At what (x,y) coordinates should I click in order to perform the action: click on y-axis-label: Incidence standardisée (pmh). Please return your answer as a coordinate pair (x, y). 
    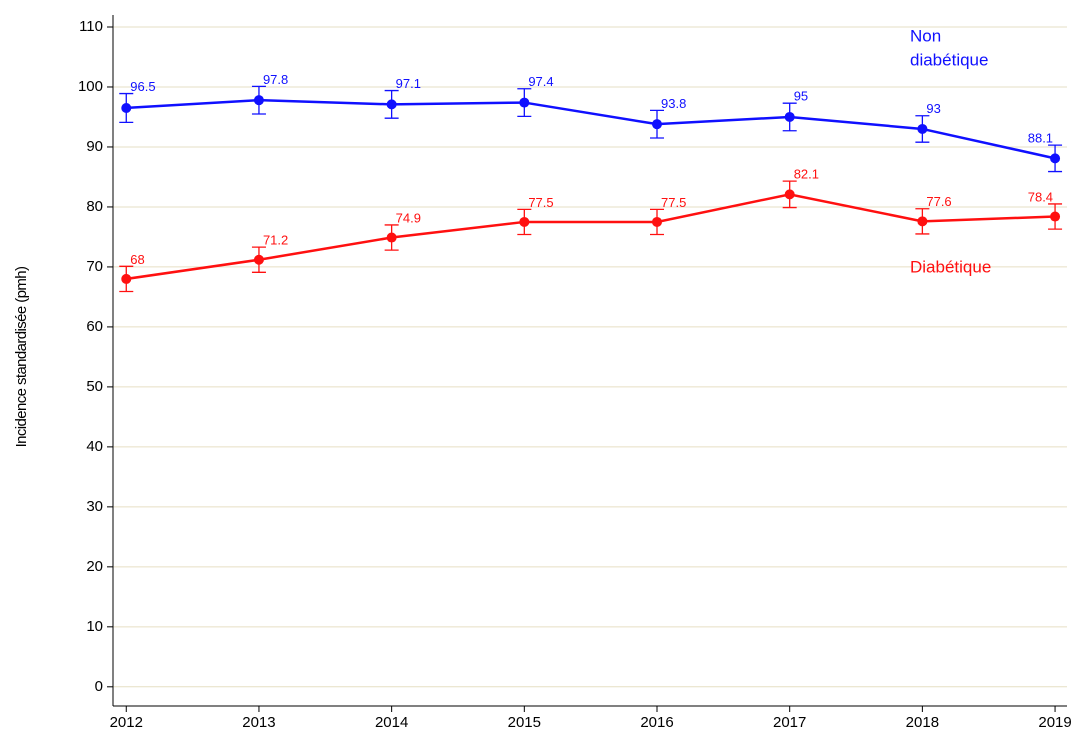
    Looking at the image, I should click on (21, 356).